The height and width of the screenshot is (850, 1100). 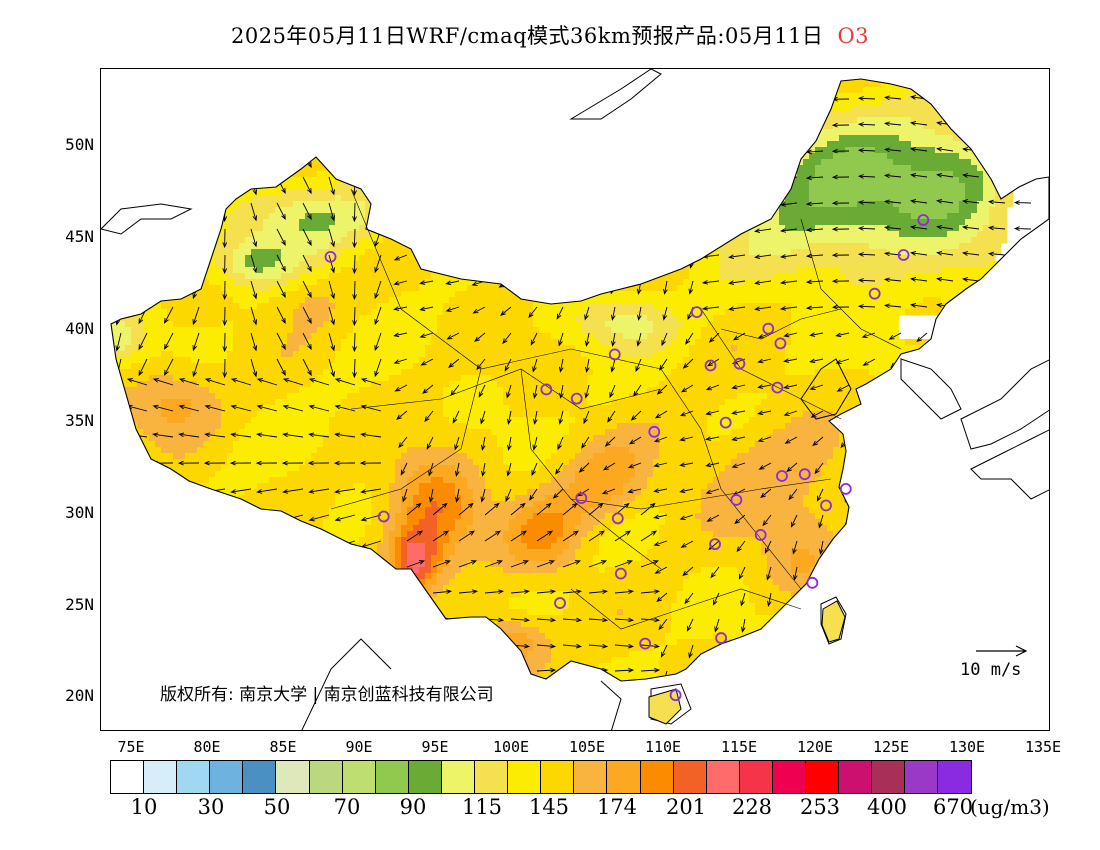 What do you see at coordinates (820, 807) in the screenshot?
I see `legend-label: 253` at bounding box center [820, 807].